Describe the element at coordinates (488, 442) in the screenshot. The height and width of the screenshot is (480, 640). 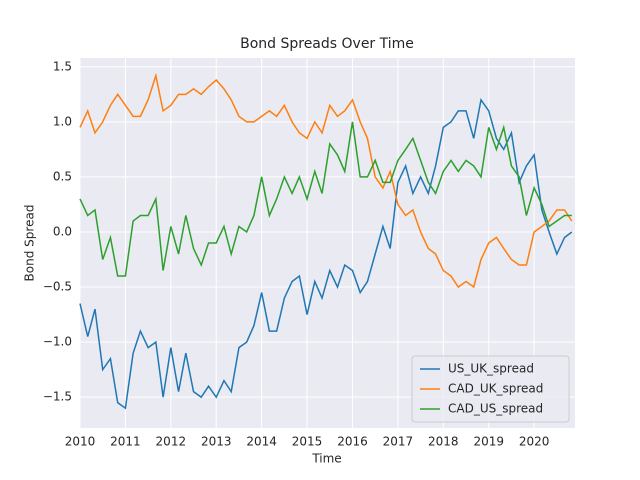
I see `x-tick-label: 2019` at that location.